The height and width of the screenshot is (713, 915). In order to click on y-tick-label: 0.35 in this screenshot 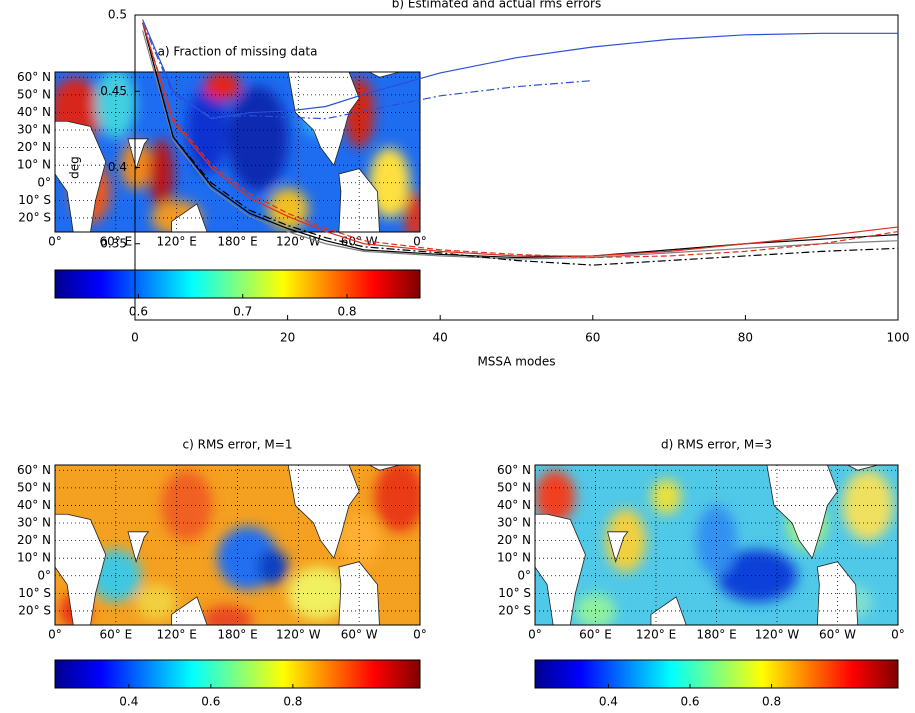, I will do `click(113, 243)`.